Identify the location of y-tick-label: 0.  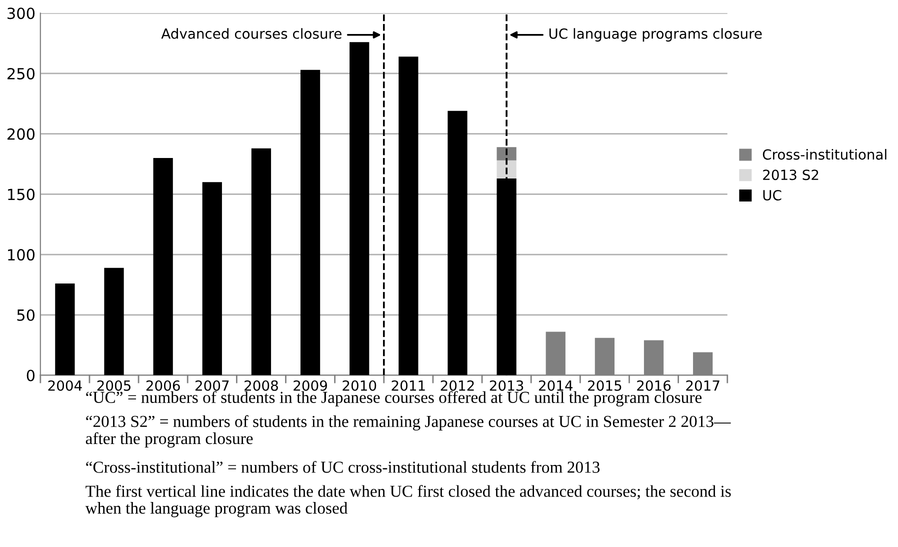
(30, 376).